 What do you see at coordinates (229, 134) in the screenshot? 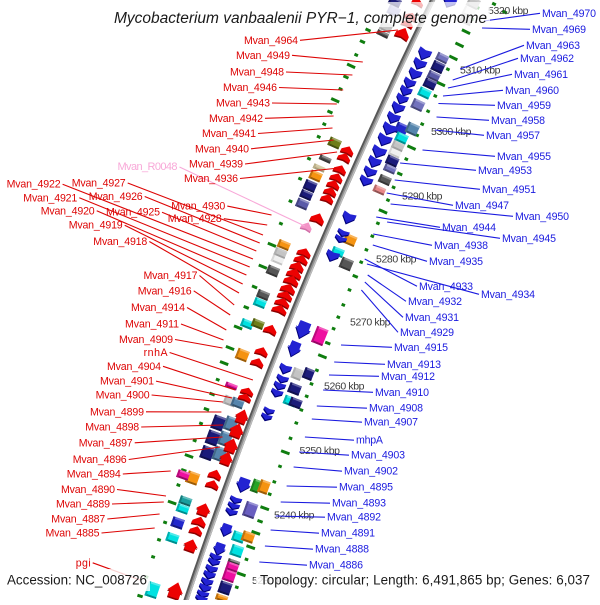
I see `svg-text: Mvan_4941` at bounding box center [229, 134].